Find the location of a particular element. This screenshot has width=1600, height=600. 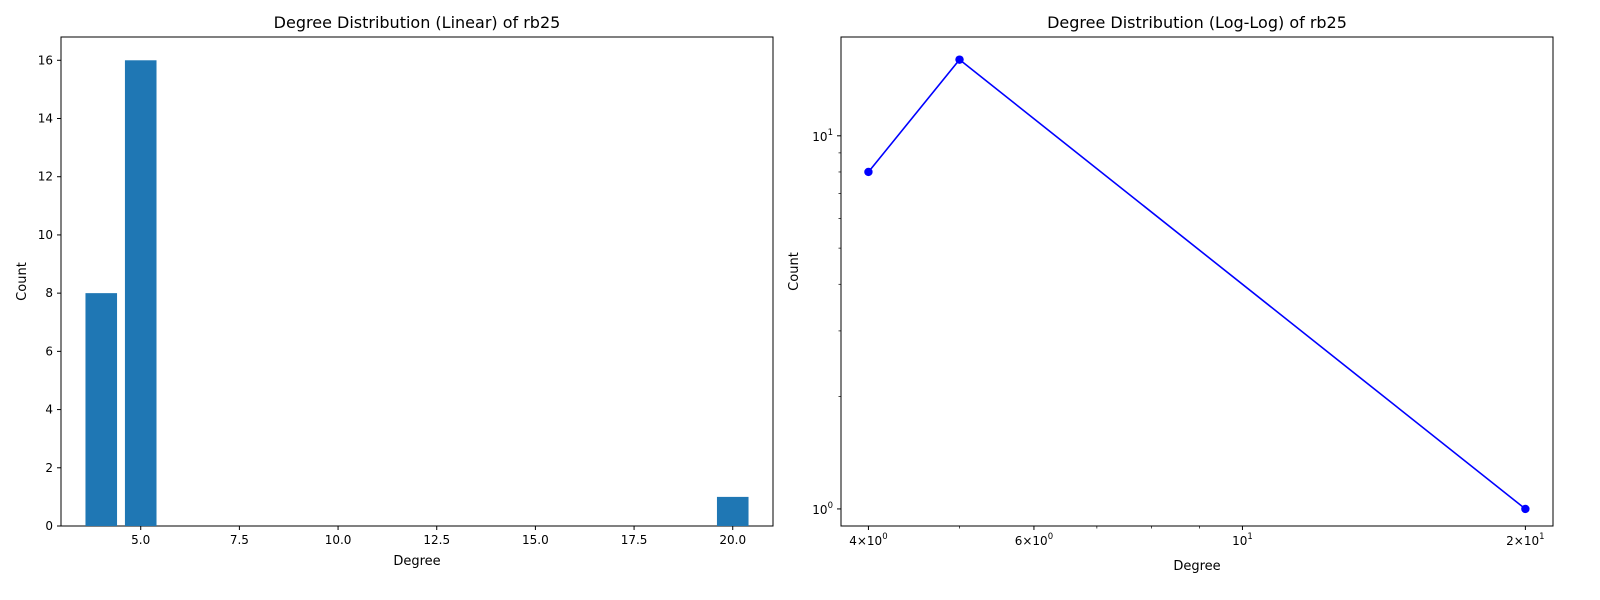

x-tick-label: 12.5 is located at coordinates (436, 540).